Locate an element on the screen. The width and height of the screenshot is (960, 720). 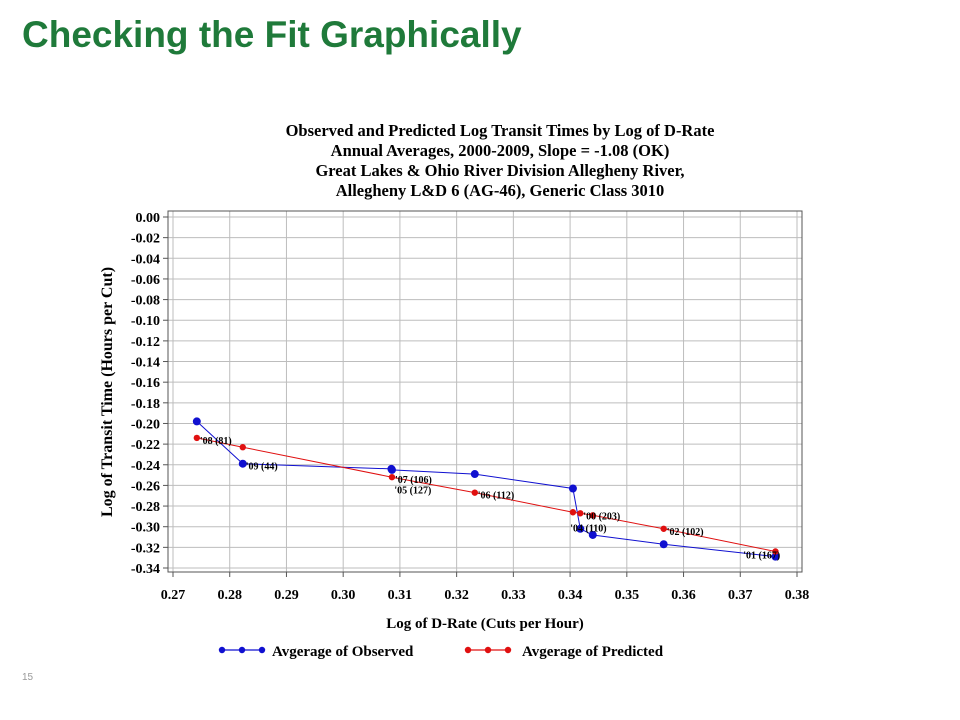
point-annotation: '04 (110) is located at coordinates (588, 529).